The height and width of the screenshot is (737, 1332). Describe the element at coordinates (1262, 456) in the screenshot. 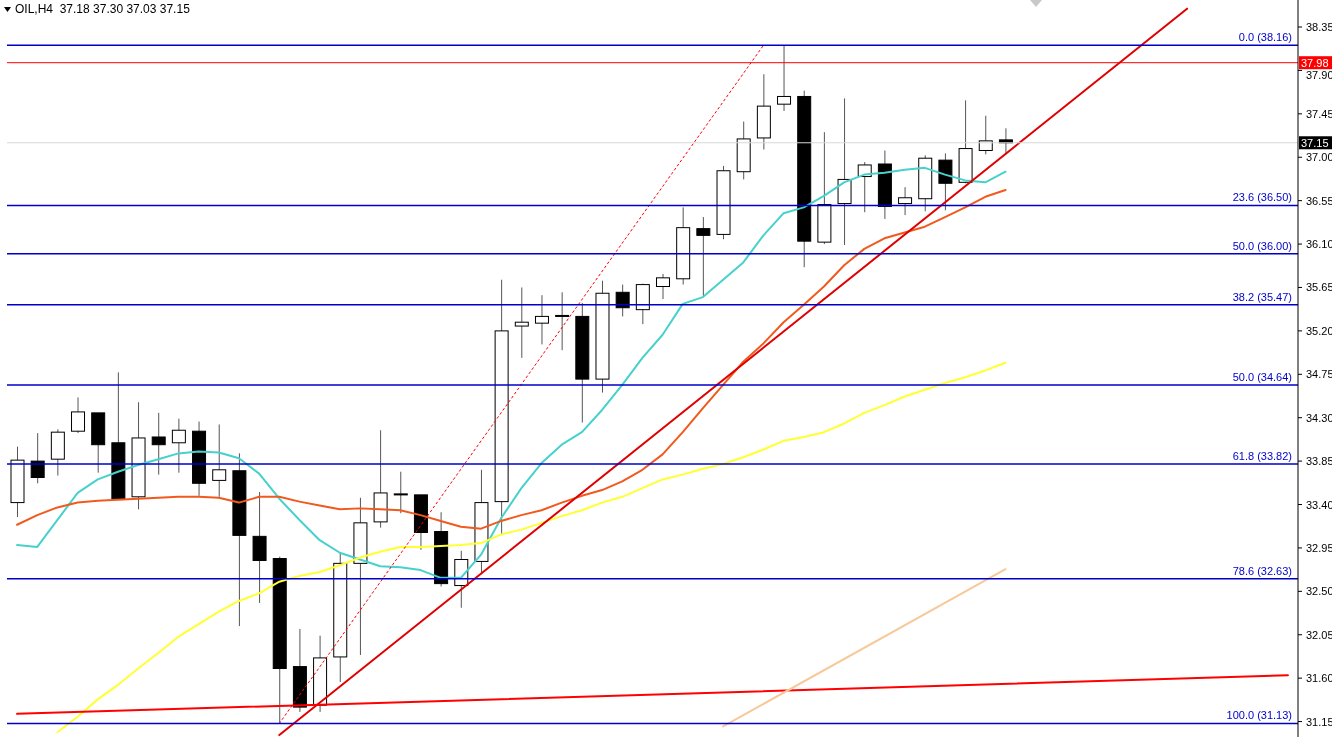

I see `ref-line-label: 61.8 (33.82)` at that location.